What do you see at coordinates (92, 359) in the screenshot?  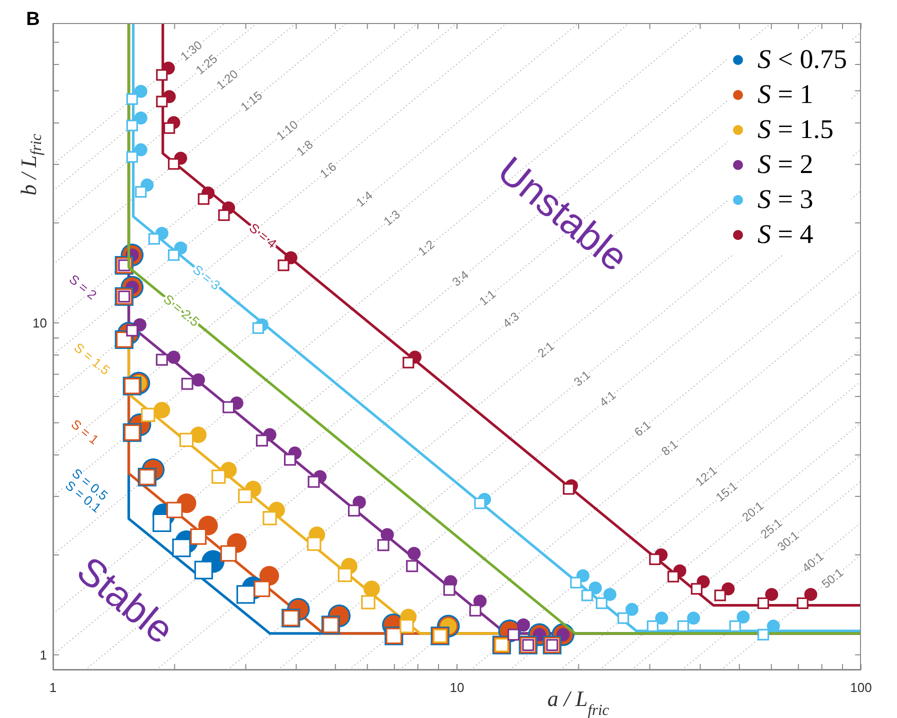 I see `annotation: S = 1.5` at bounding box center [92, 359].